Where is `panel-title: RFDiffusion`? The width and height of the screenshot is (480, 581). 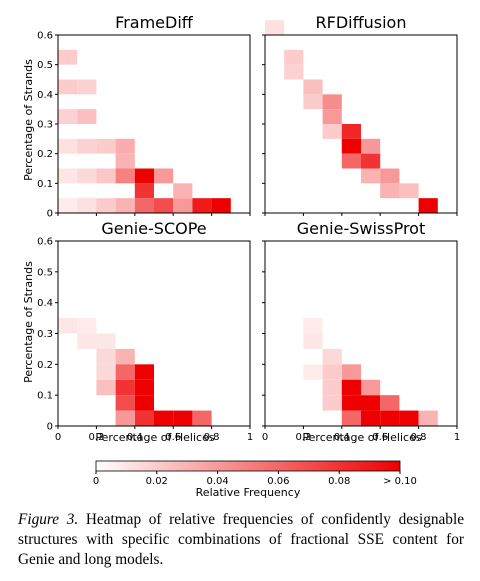
panel-title: RFDiffusion is located at coordinates (361, 22).